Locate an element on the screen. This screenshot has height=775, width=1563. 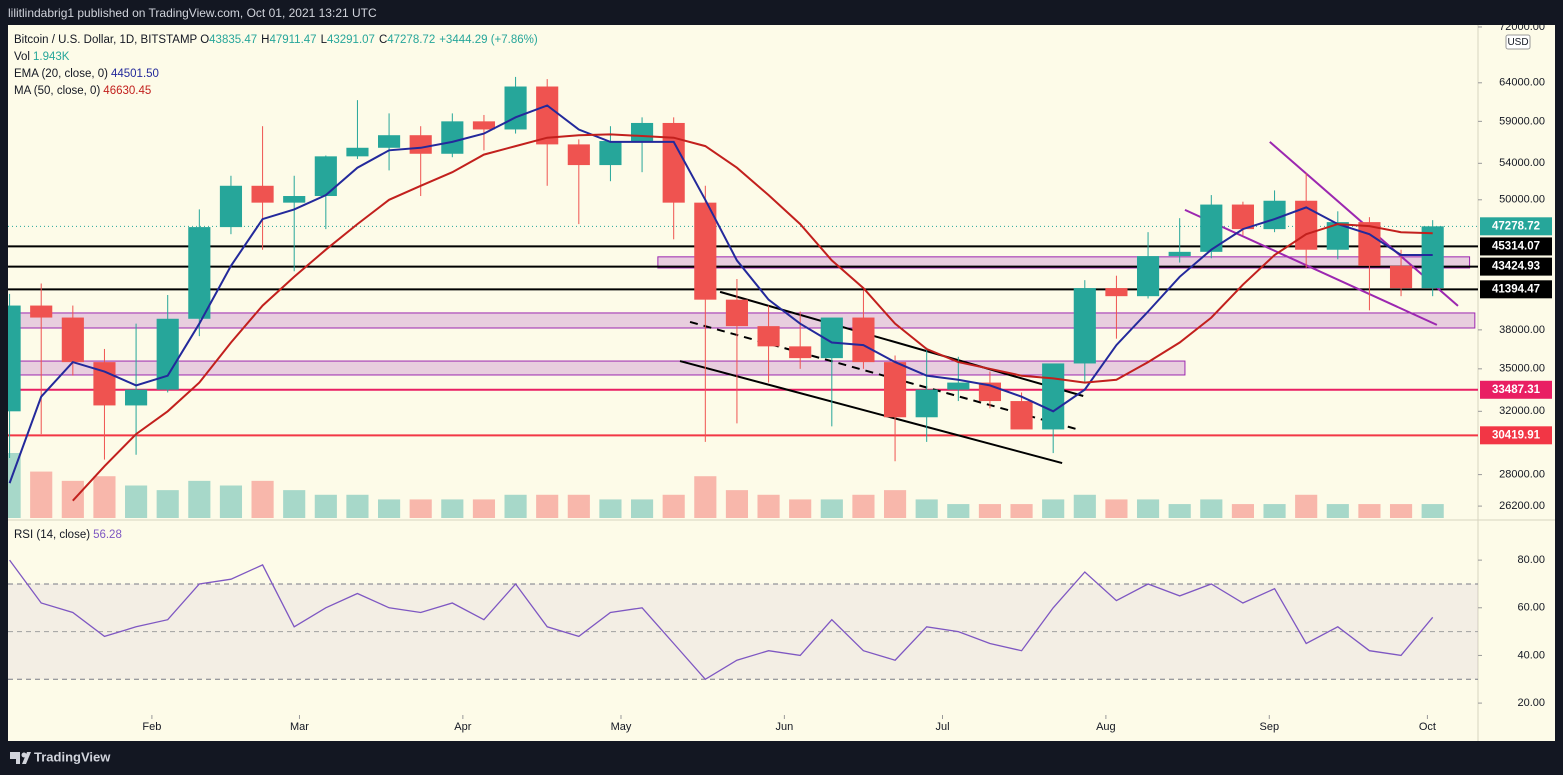
y-tick-label: 64000.00 is located at coordinates (1522, 83).